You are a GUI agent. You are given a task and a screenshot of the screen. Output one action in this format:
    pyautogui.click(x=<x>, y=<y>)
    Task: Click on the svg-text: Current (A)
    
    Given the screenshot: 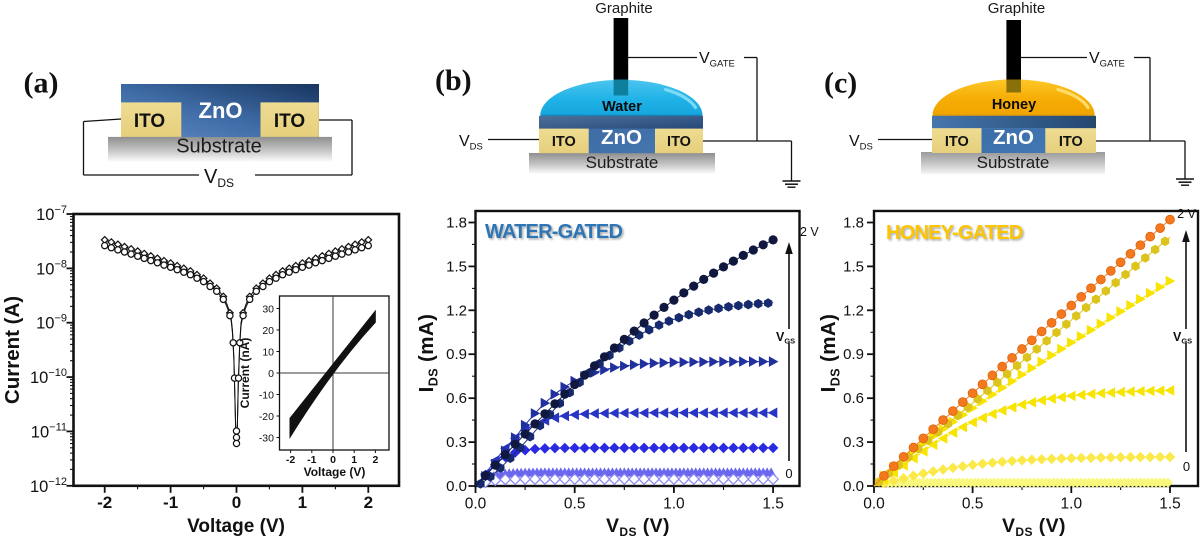 What is the action you would take?
    pyautogui.click(x=12, y=350)
    